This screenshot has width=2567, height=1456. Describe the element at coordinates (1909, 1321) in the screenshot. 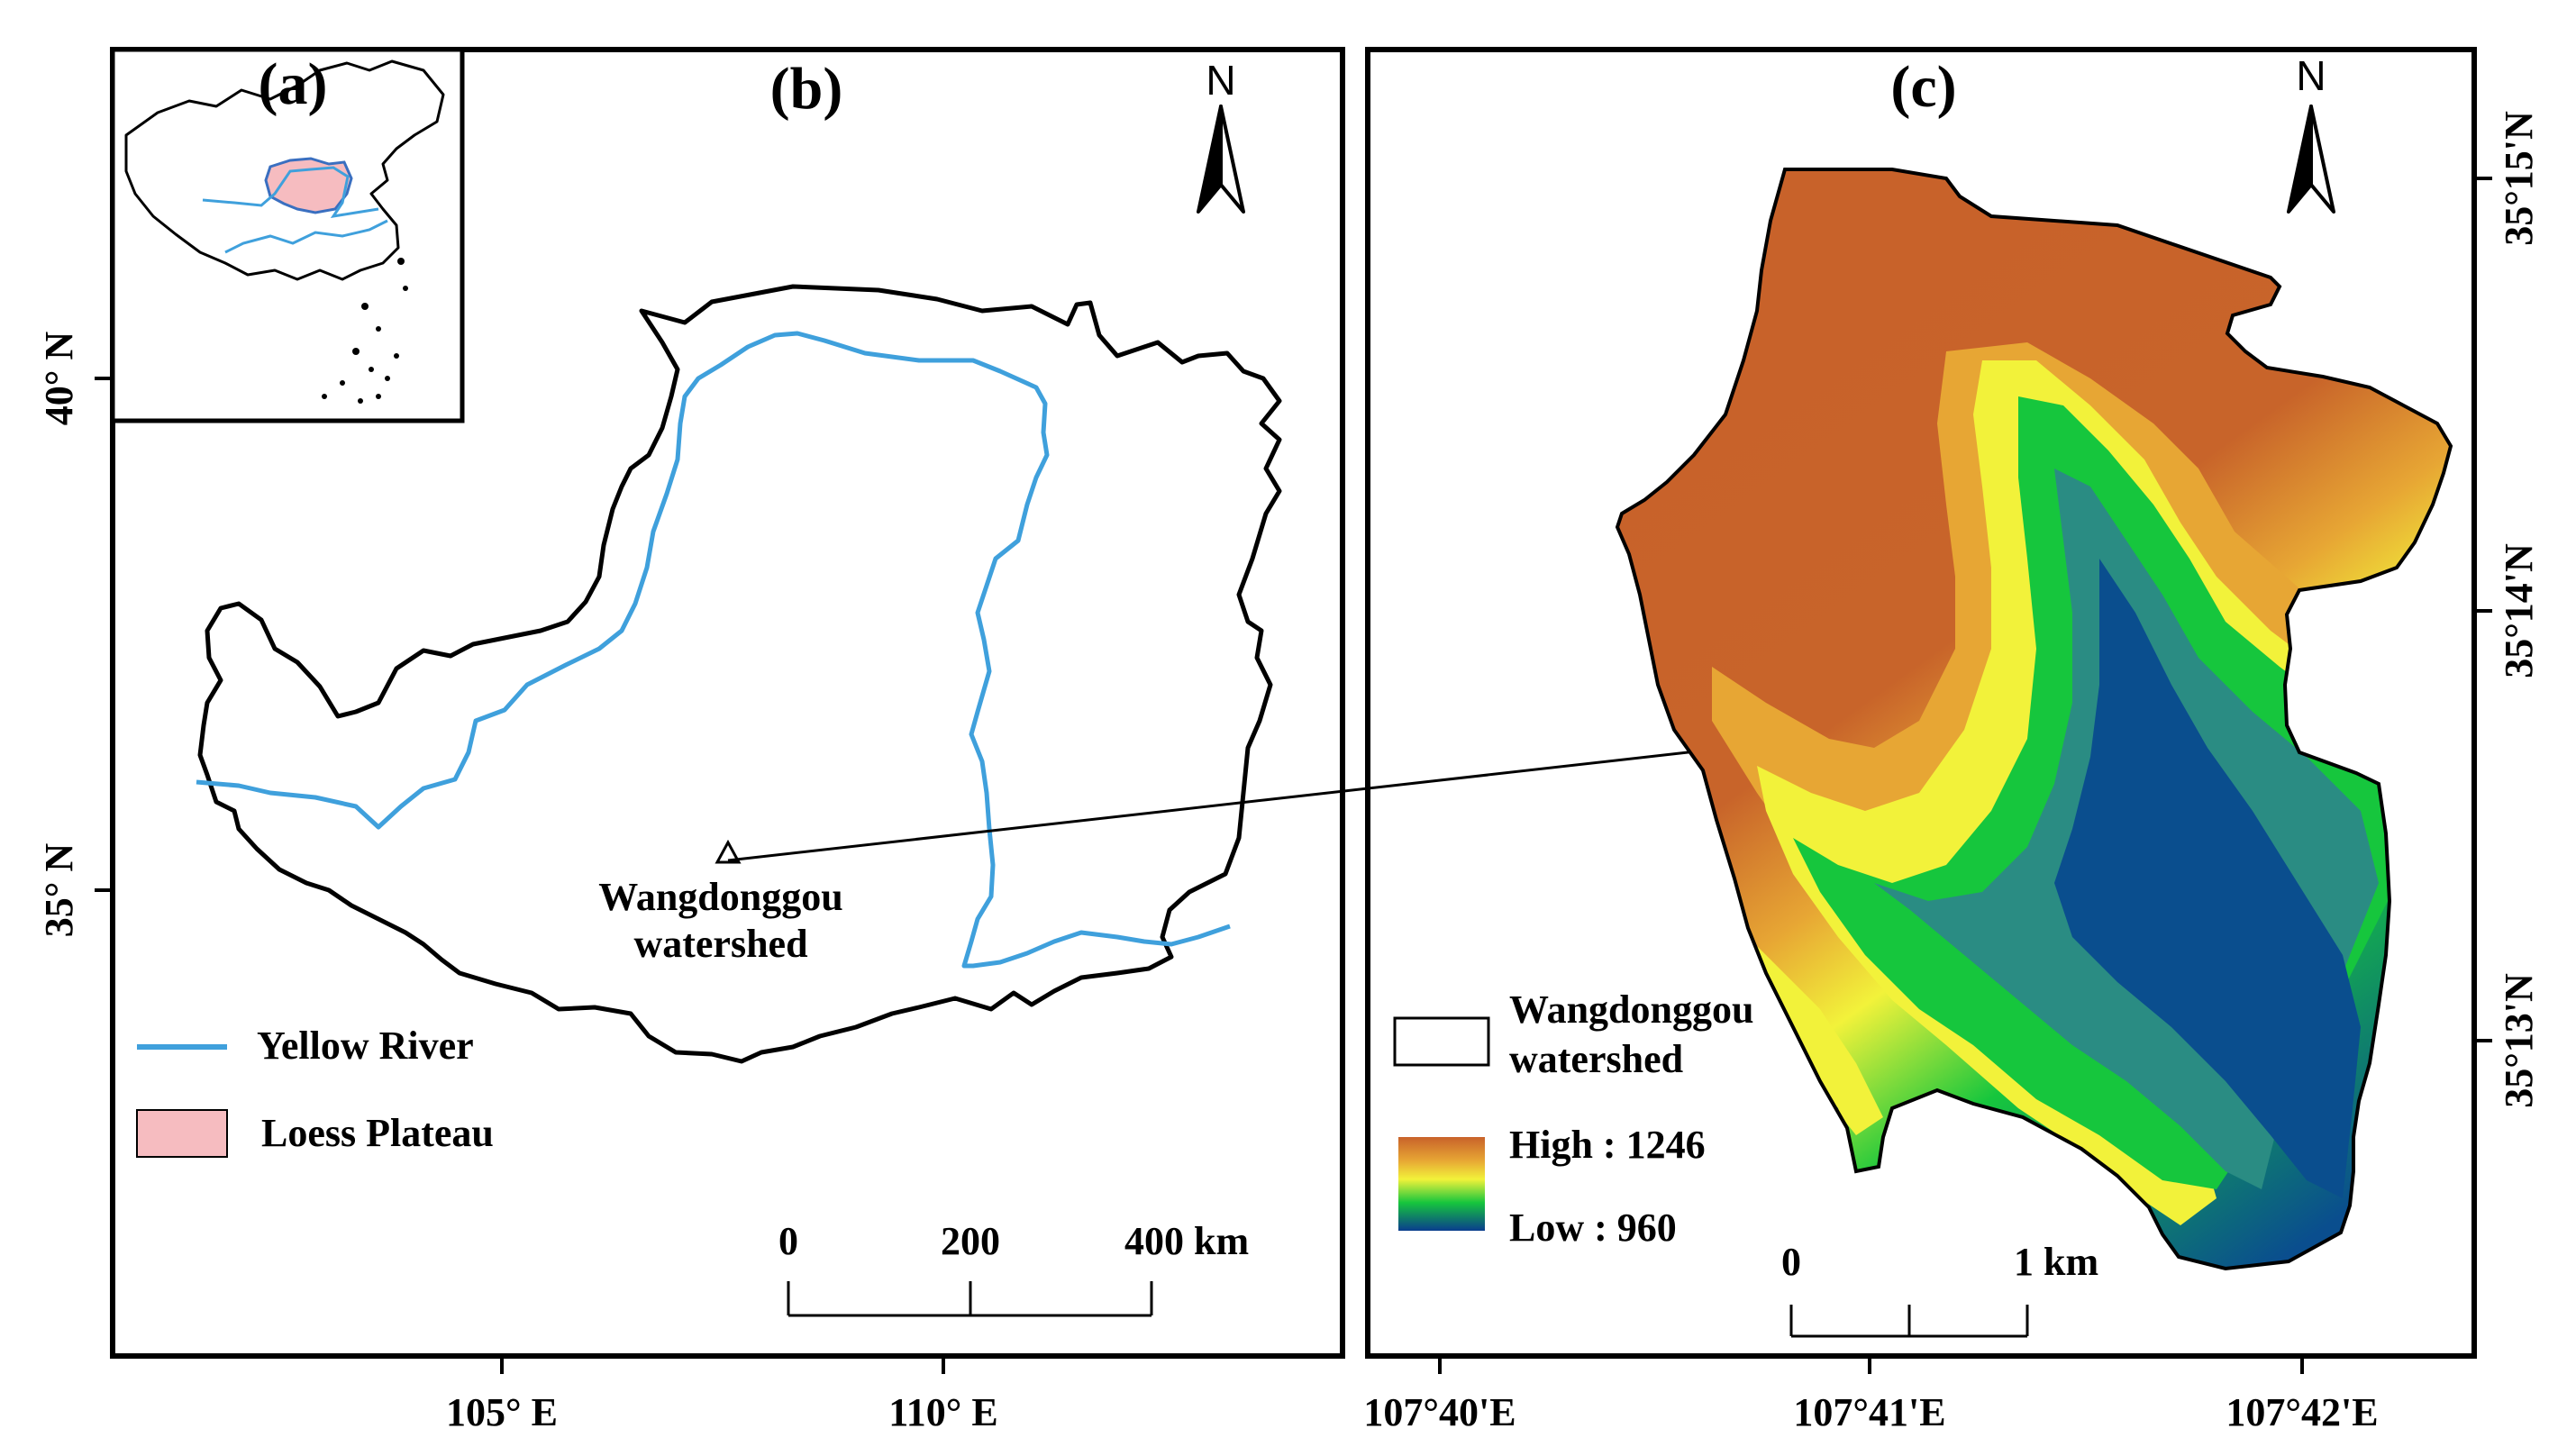

I see `panel-c-scale-bar` at that location.